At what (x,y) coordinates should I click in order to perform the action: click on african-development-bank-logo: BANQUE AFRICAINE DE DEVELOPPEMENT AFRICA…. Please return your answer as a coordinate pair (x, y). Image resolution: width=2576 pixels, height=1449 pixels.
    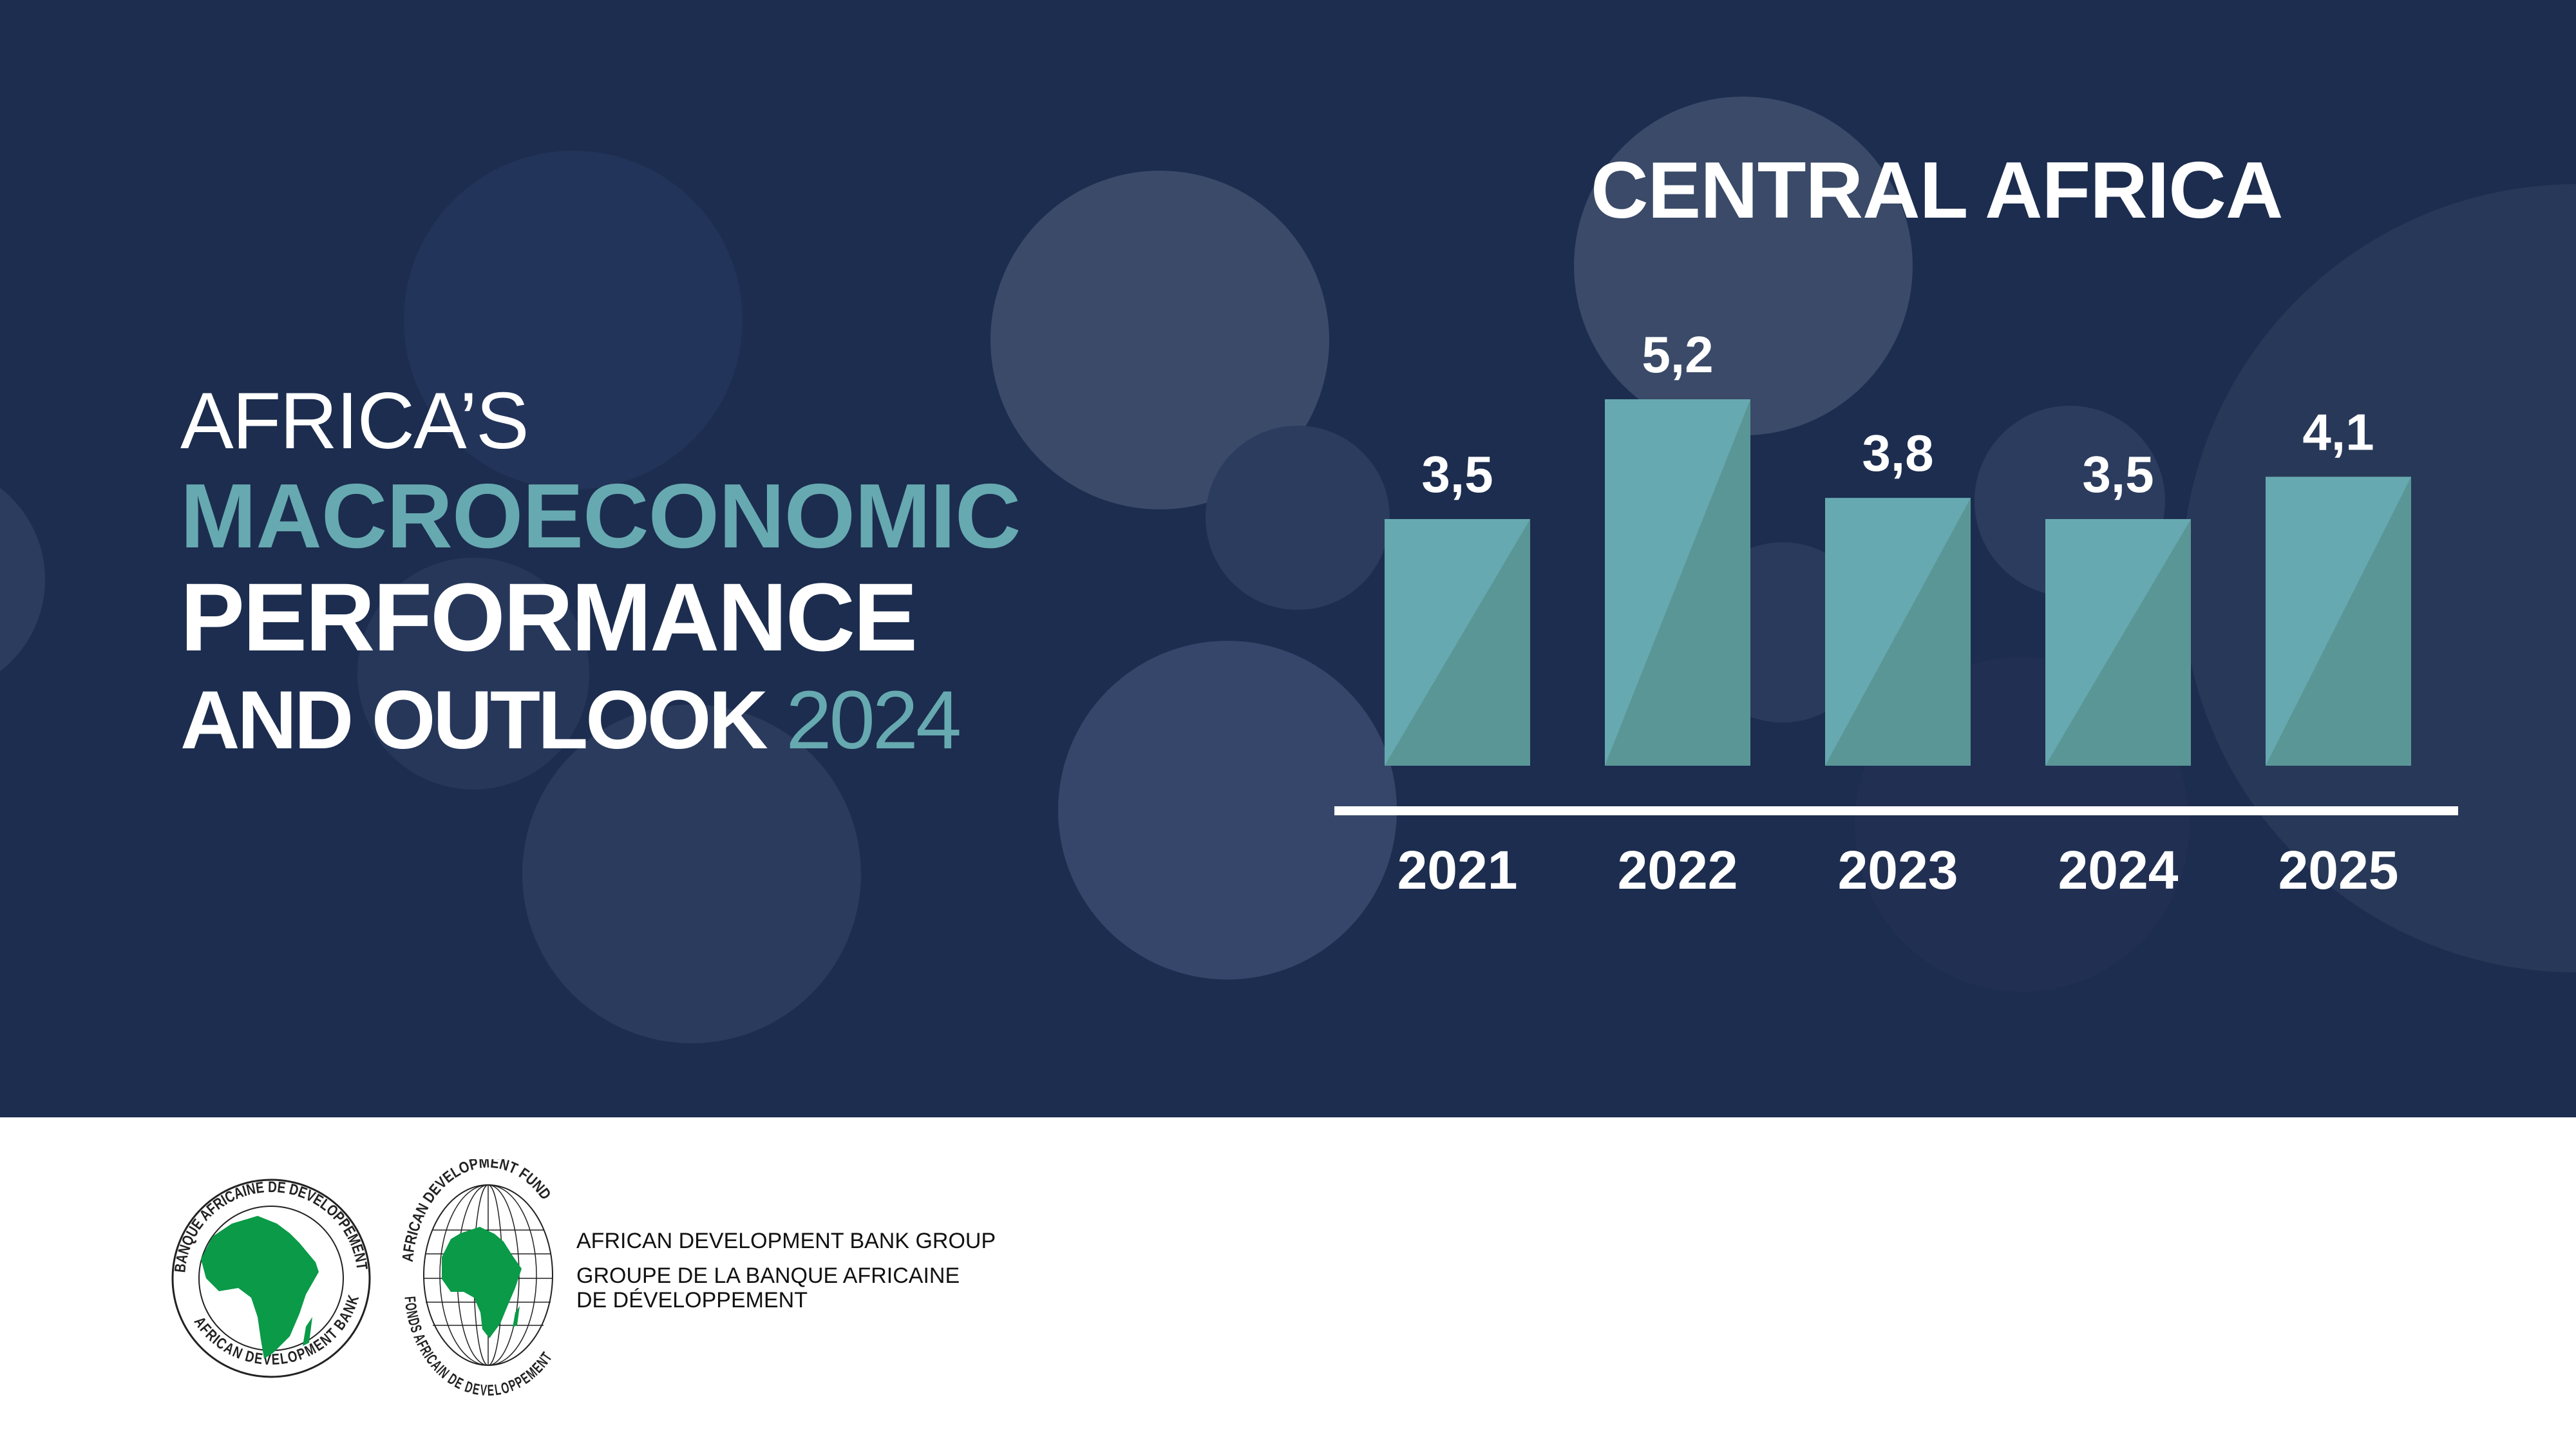
    Looking at the image, I should click on (271, 1278).